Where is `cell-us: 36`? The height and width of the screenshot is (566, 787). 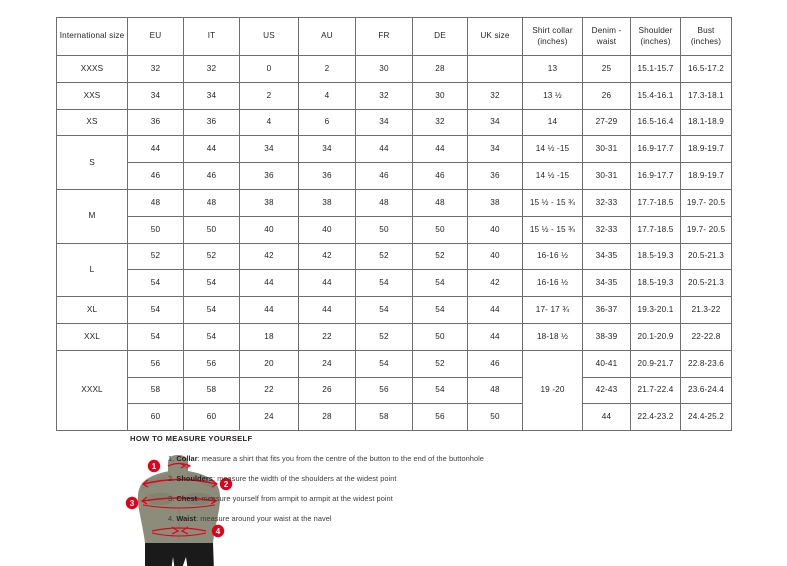
cell-us: 36 is located at coordinates (269, 176).